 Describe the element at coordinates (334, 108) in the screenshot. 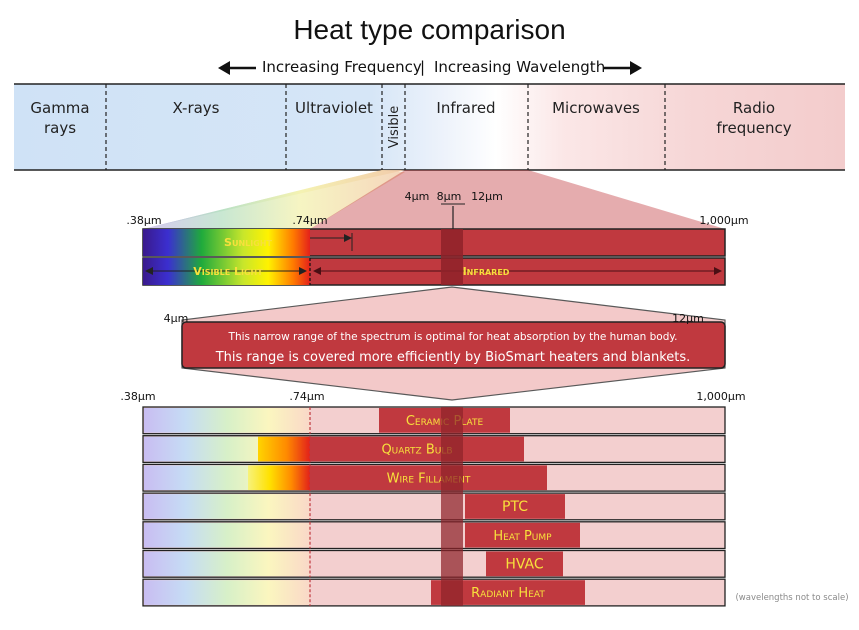

I see `band-label-uv: Ultraviolet` at that location.